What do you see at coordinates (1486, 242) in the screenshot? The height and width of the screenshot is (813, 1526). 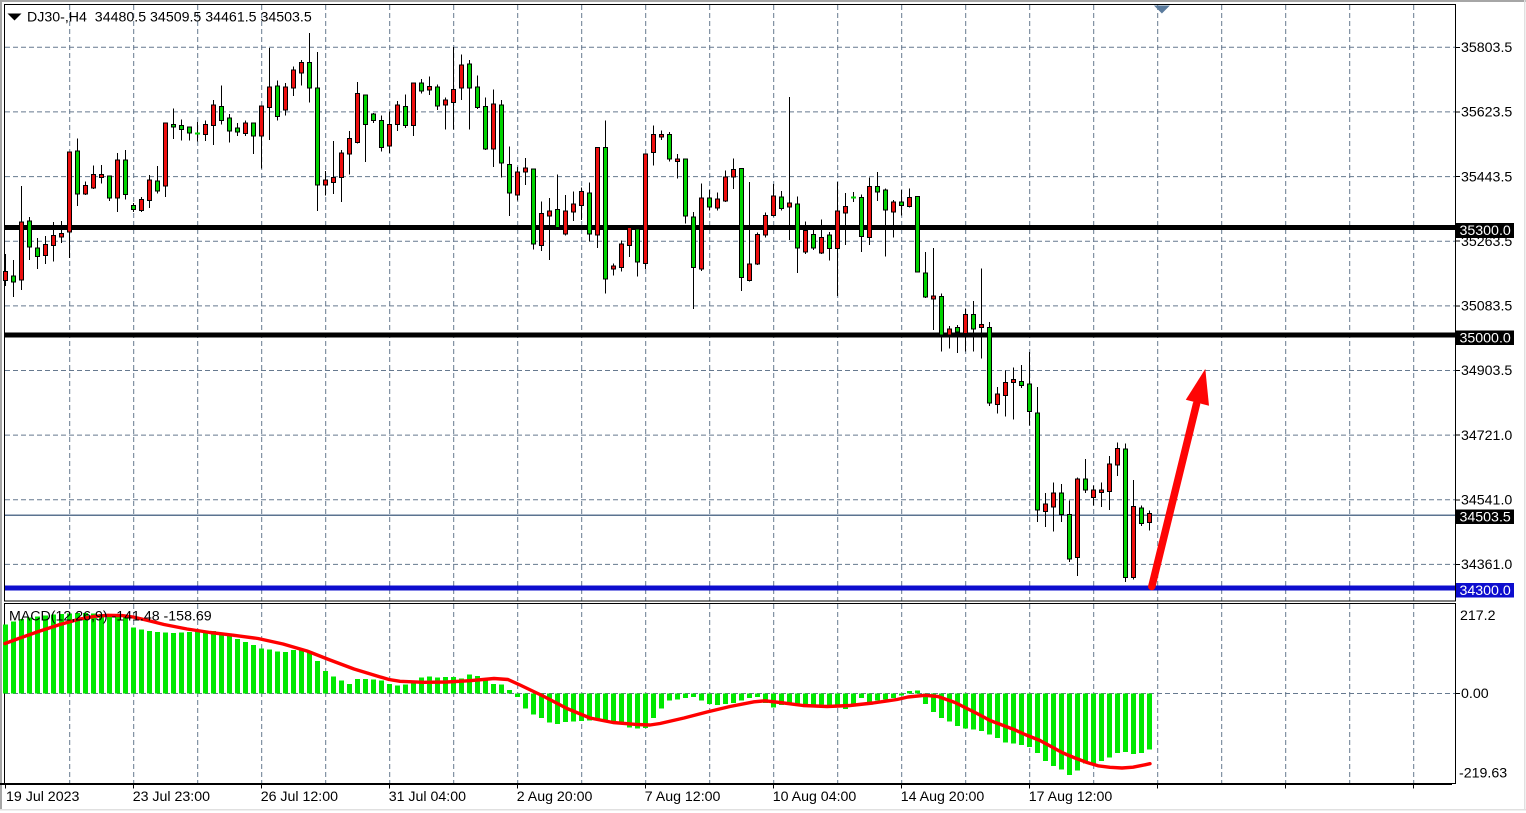 I see `svg-text: 35263.5` at bounding box center [1486, 242].